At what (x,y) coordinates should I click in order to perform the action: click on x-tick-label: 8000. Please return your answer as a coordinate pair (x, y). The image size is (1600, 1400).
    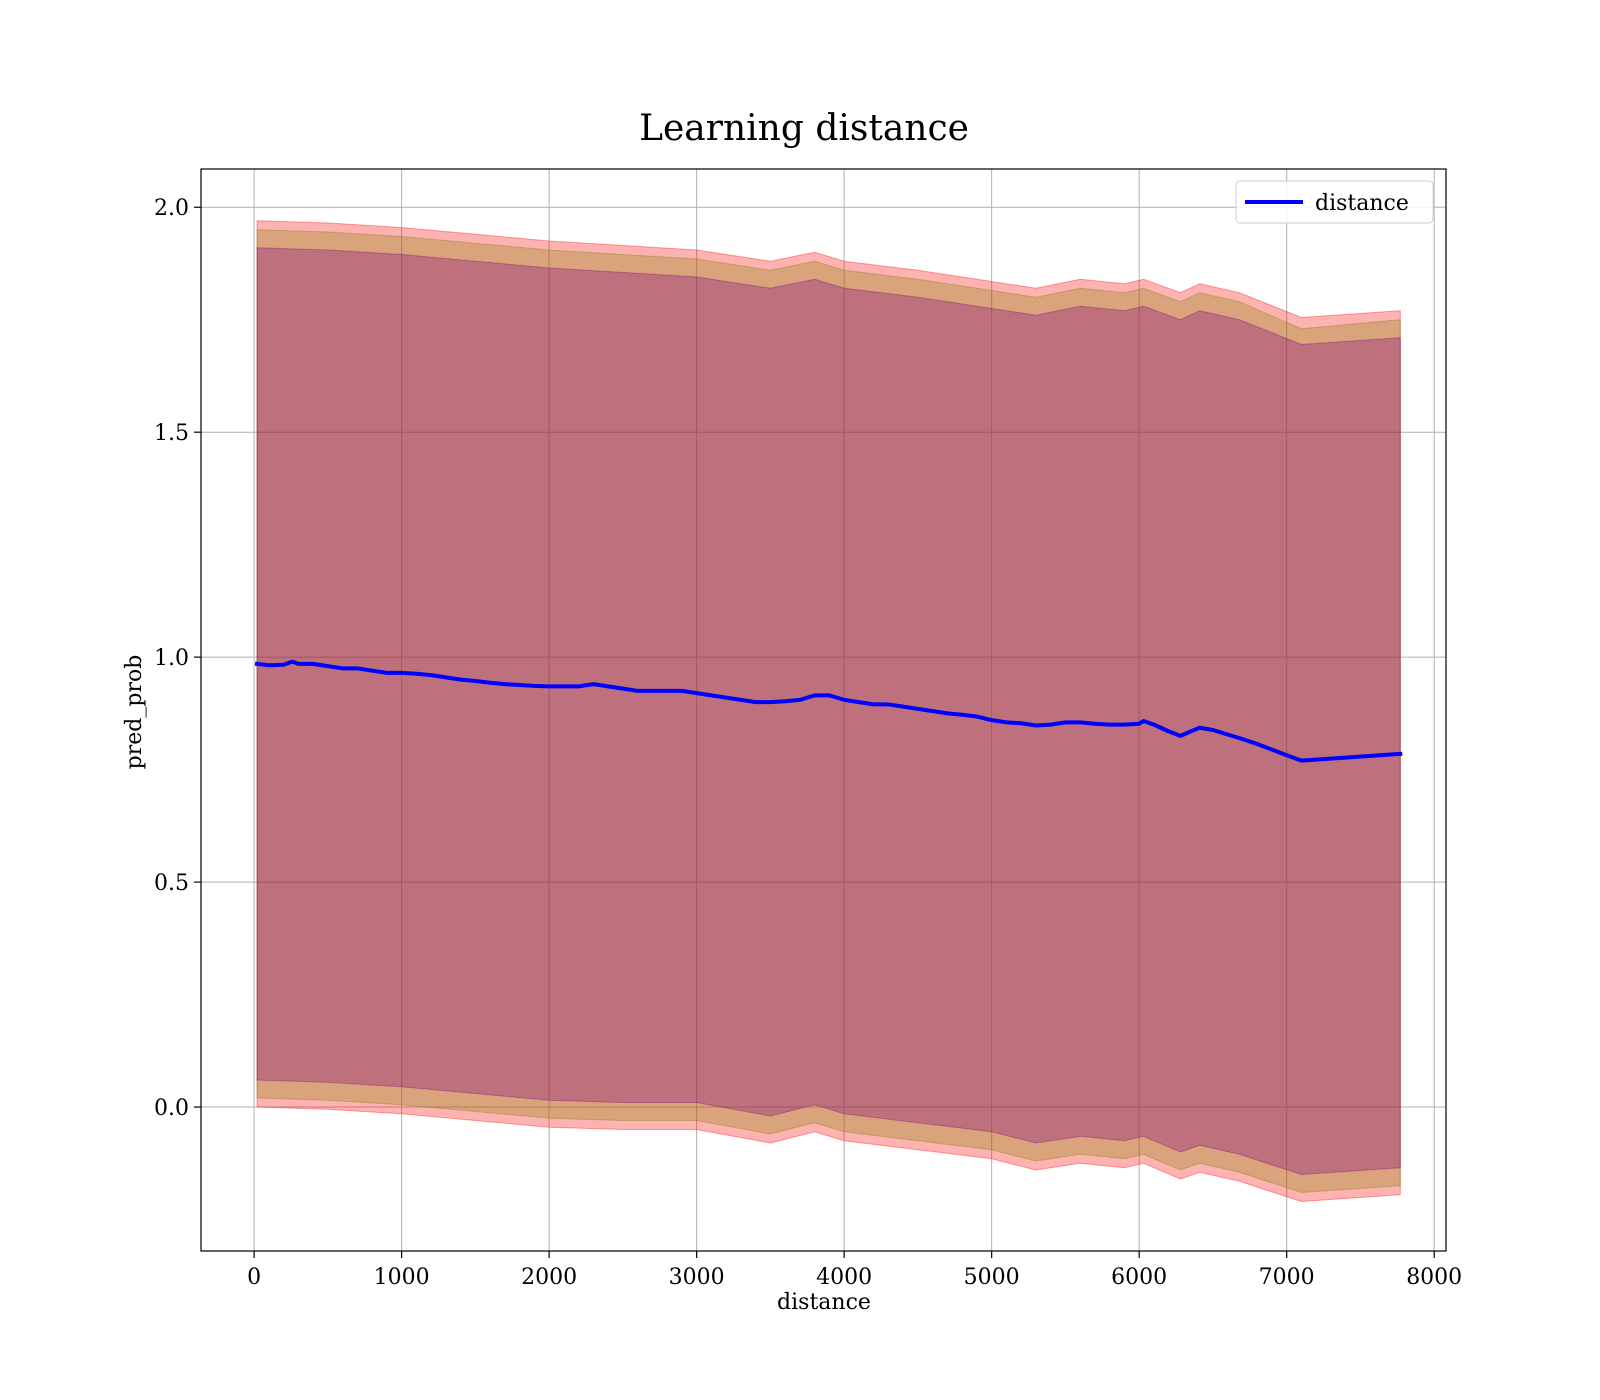
    Looking at the image, I should click on (1434, 1277).